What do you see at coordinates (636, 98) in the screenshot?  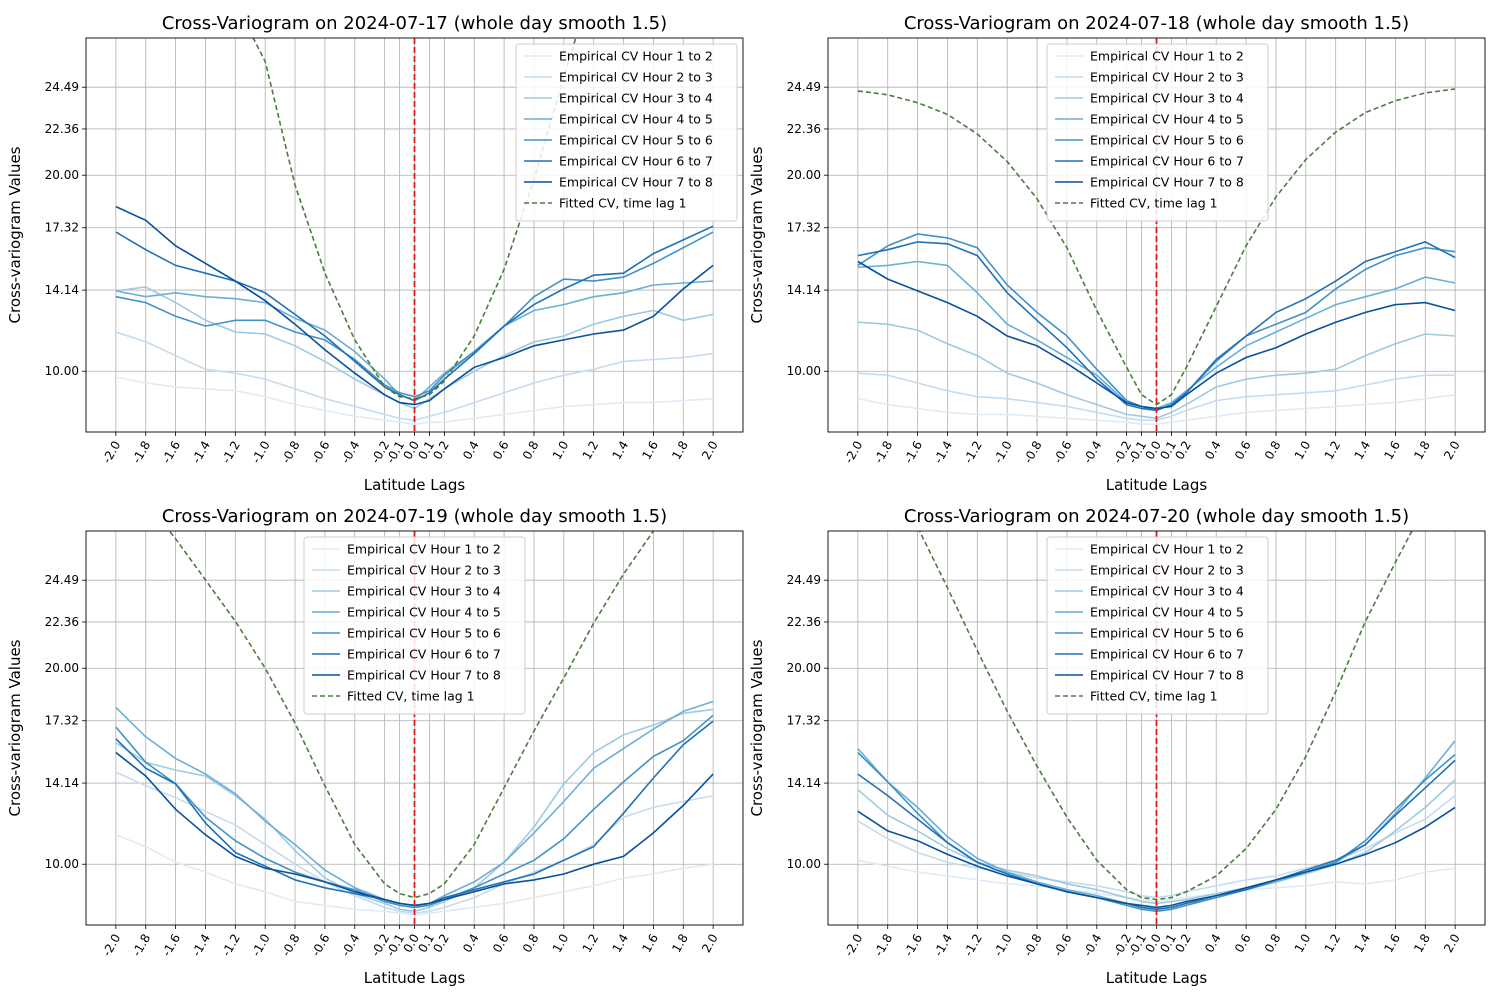 I see `legend-label: Empirical CV Hour 3 to 4` at bounding box center [636, 98].